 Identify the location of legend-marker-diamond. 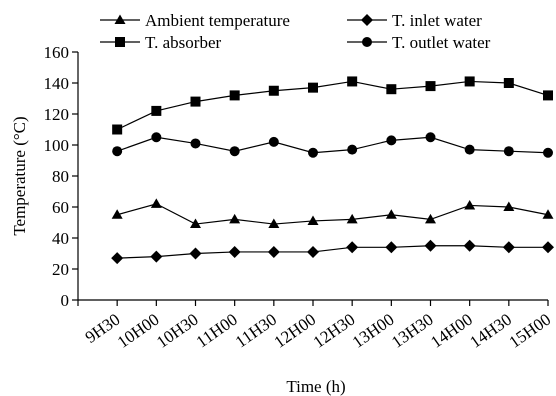
(367, 20).